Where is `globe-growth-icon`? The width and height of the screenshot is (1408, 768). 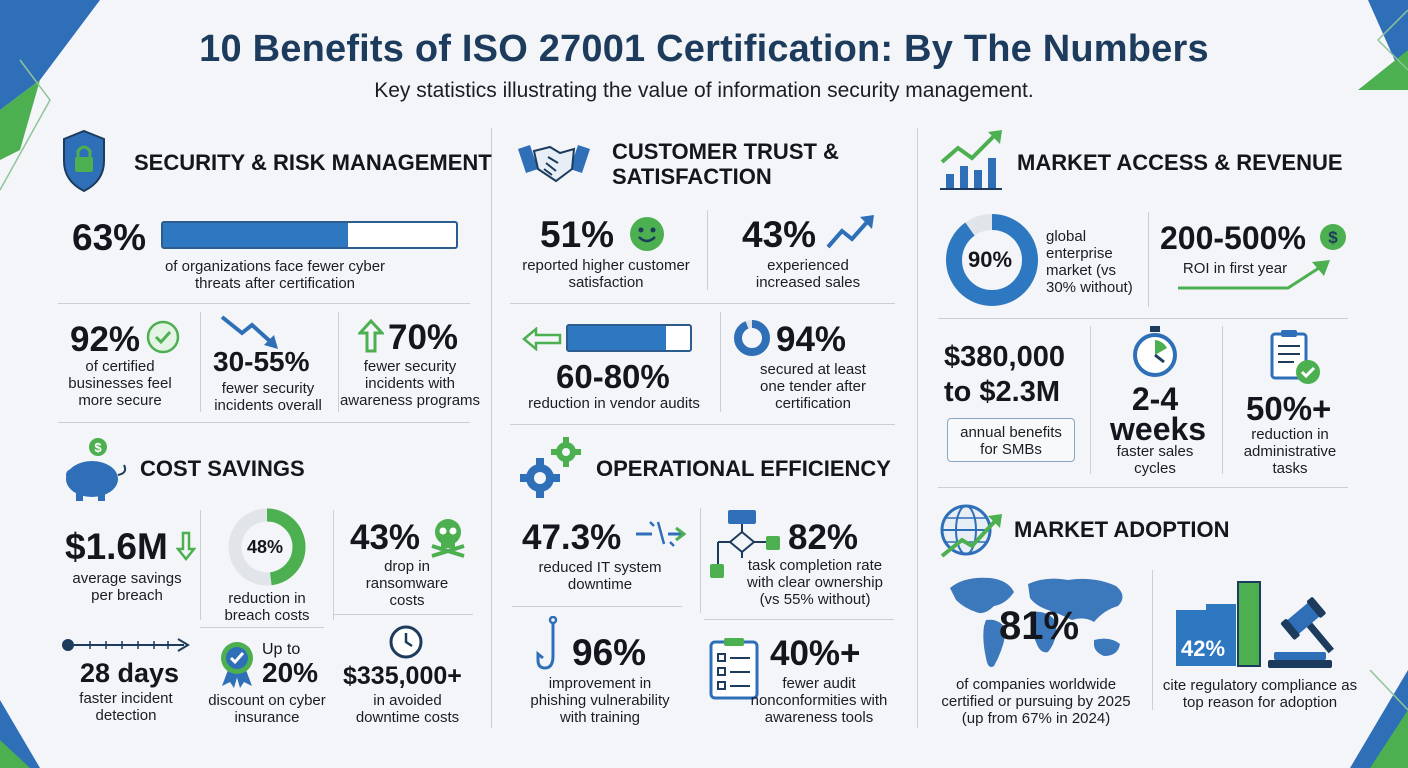 globe-growth-icon is located at coordinates (971, 531).